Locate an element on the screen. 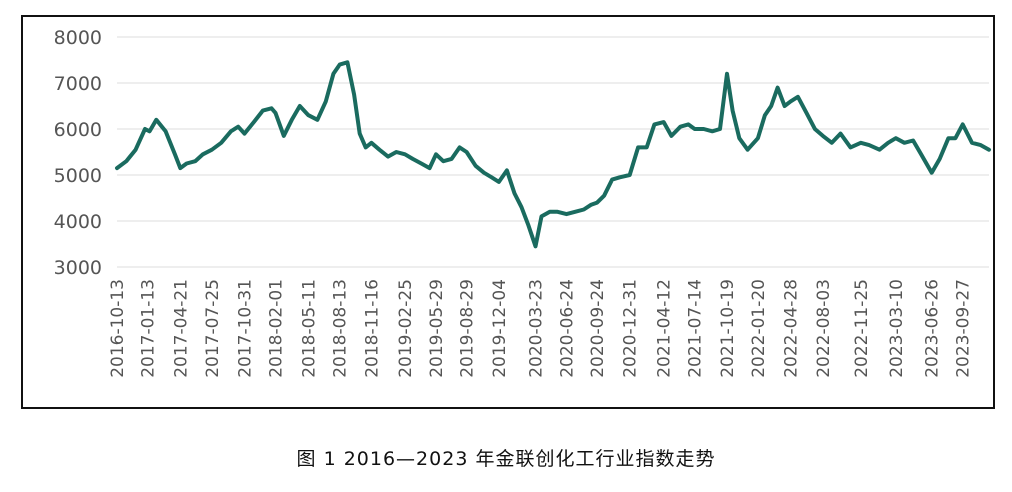 The height and width of the screenshot is (492, 1012). x-tick-label: 2020-12-31 is located at coordinates (631, 328).